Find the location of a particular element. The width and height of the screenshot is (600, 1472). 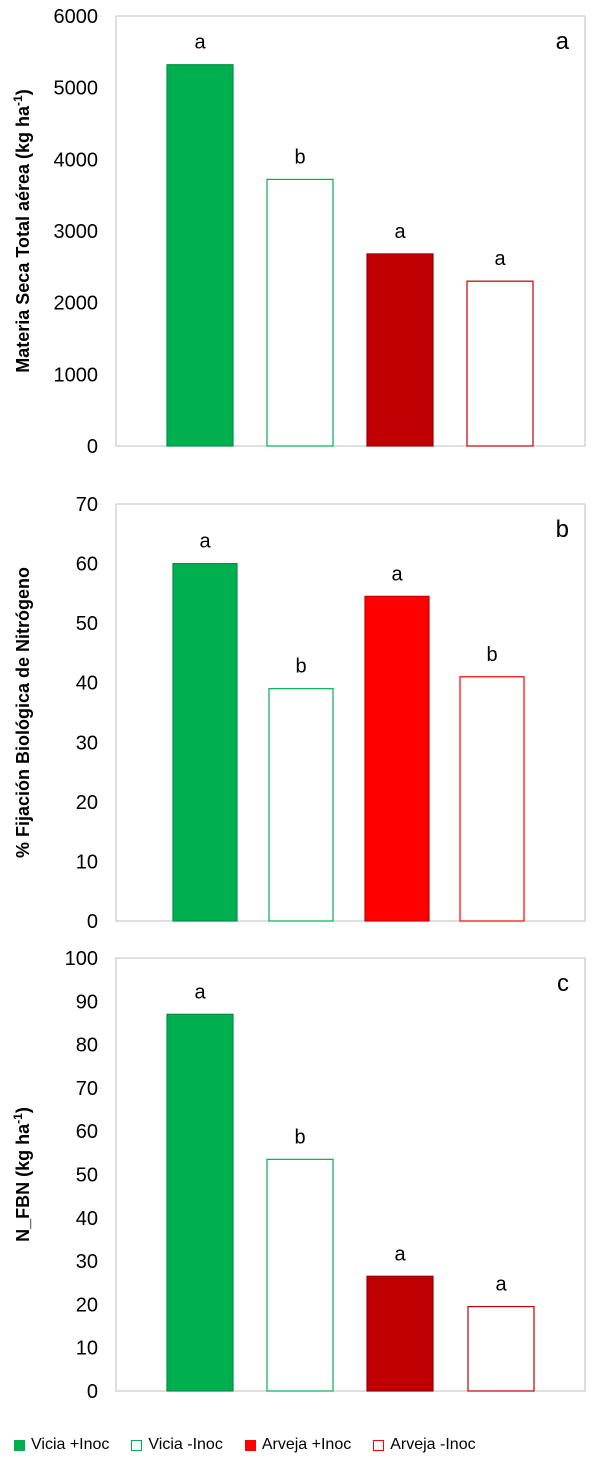

y-tick-label-c: 0 is located at coordinates (92, 1392).